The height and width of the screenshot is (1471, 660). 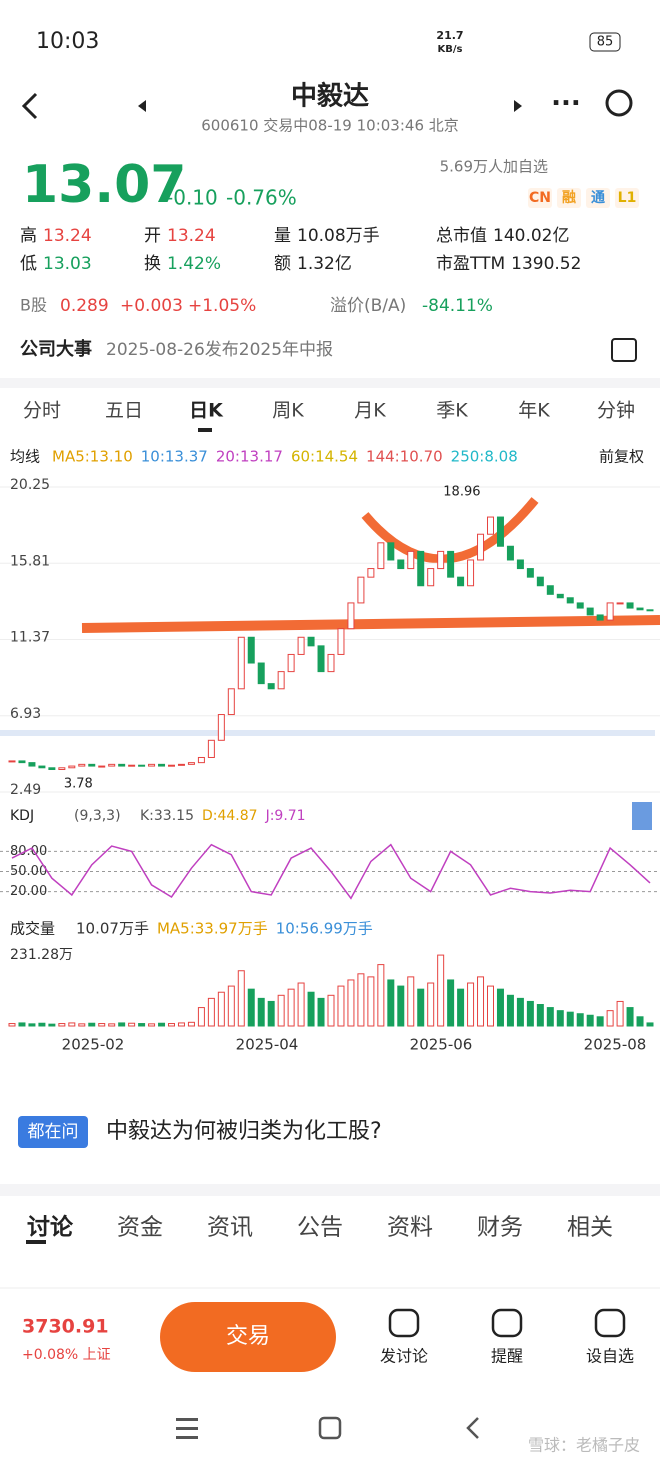 What do you see at coordinates (590, 1228) in the screenshot?
I see `section-tab: 相关` at bounding box center [590, 1228].